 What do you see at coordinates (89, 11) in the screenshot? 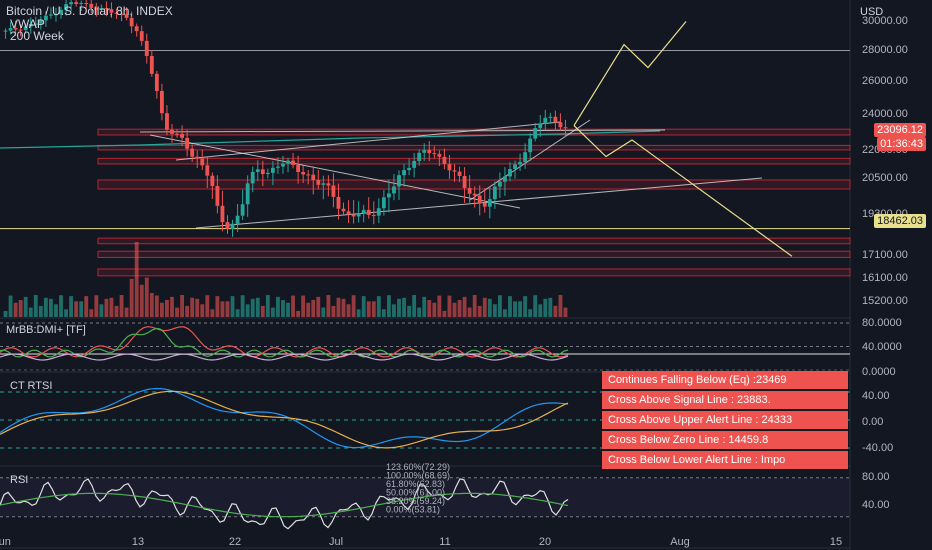
I see `symbol-legend: Bitcoin / U.S. Dollar, 8h, INDEX` at bounding box center [89, 11].